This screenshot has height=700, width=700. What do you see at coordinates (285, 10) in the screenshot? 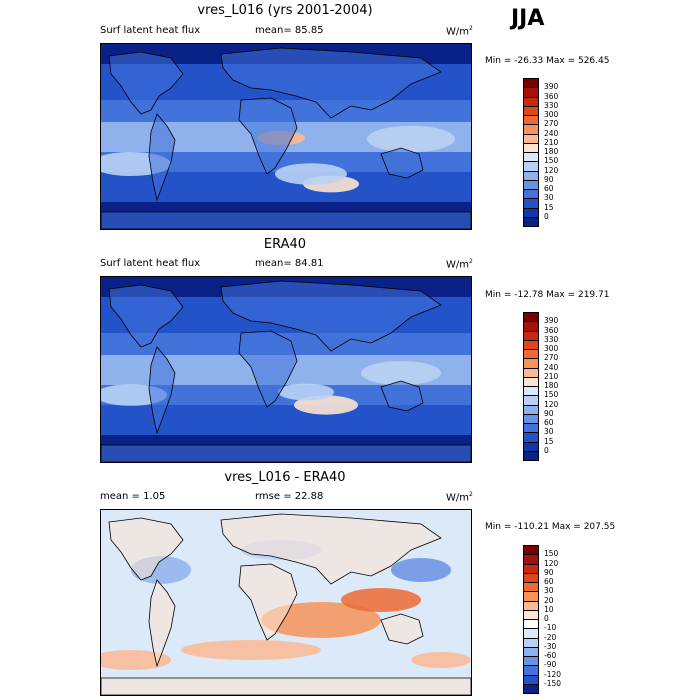
I see `panel-1-title: vres_L016 (yrs 2001-2004)` at bounding box center [285, 10].